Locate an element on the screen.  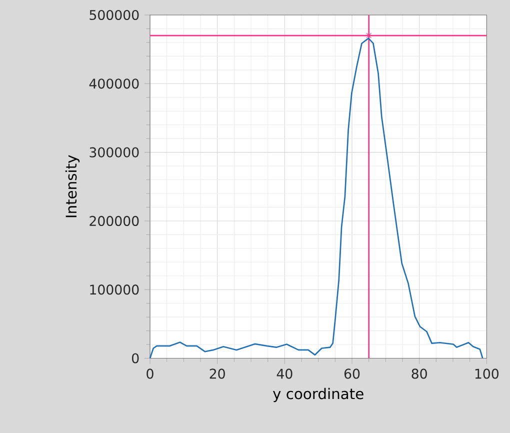
y-tick-label: 0 is located at coordinates (135, 358).